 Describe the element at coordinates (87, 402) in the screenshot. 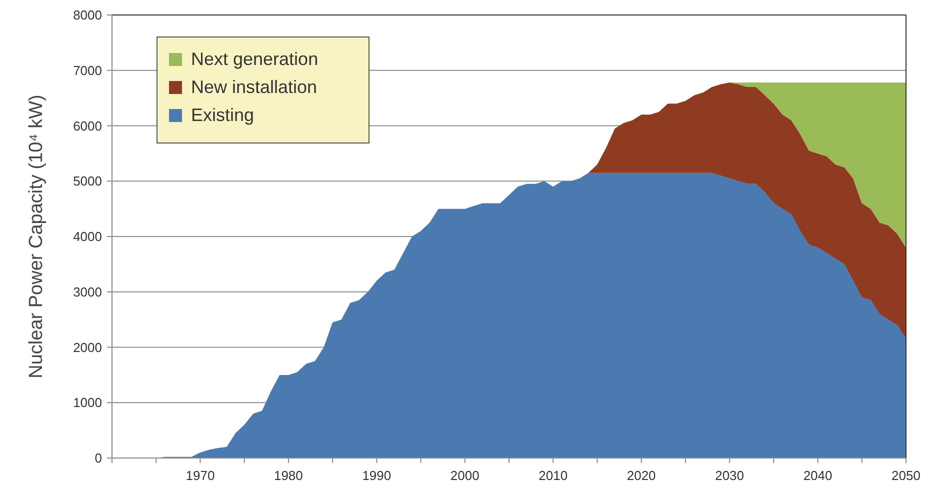

I see `y-tick-label: 1000` at that location.